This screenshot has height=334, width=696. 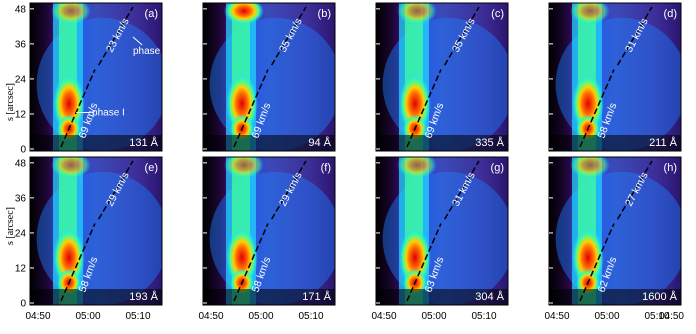 I want to click on panel-a, so click(x=96, y=77).